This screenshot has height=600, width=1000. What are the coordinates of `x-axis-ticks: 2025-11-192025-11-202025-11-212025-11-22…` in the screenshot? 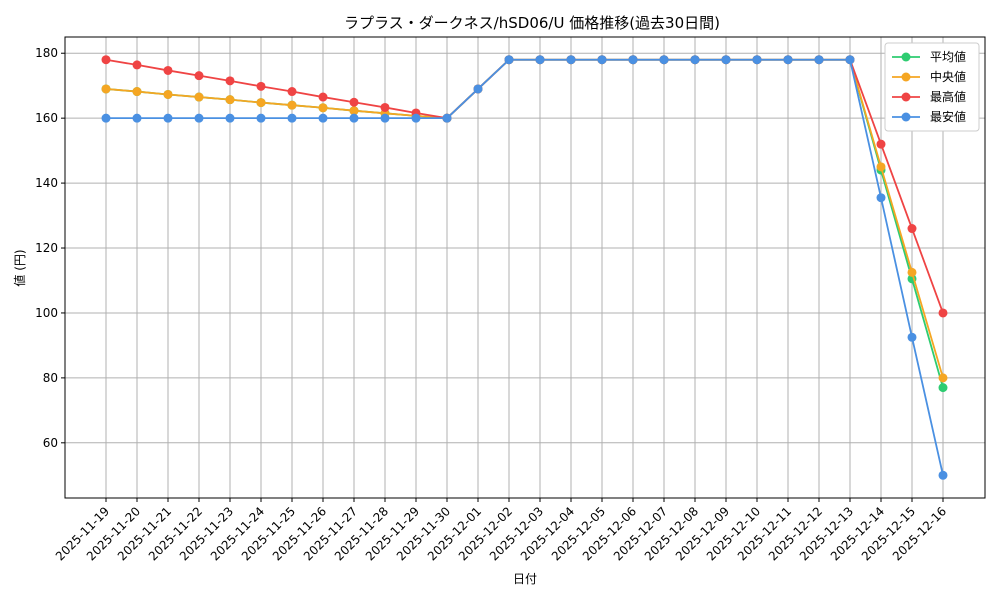 It's located at (501, 530).